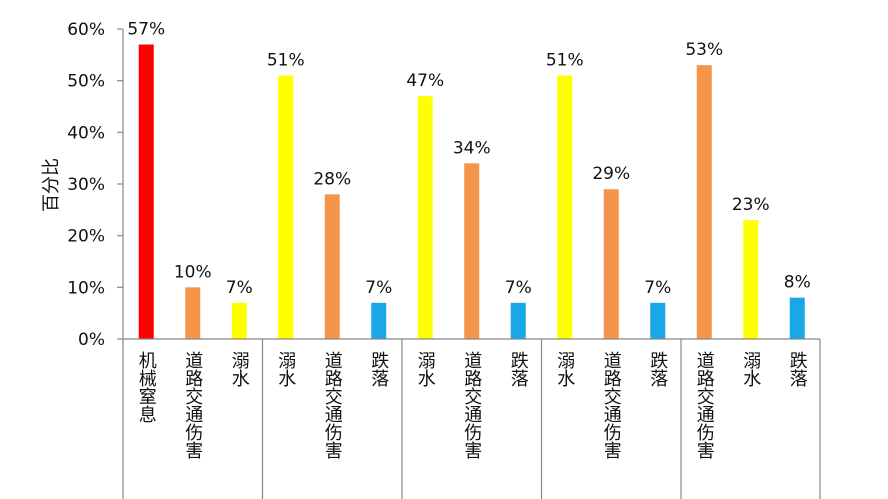  I want to click on data-label: 8%, so click(797, 283).